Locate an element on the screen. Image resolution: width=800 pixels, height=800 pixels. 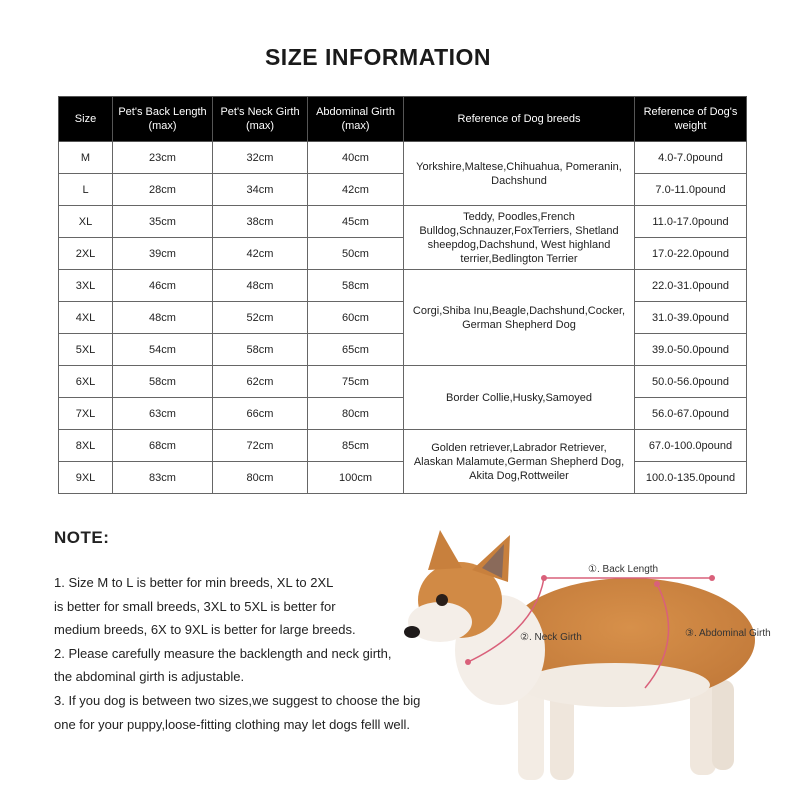
back-length-cell: 54cm is located at coordinates (162, 349).